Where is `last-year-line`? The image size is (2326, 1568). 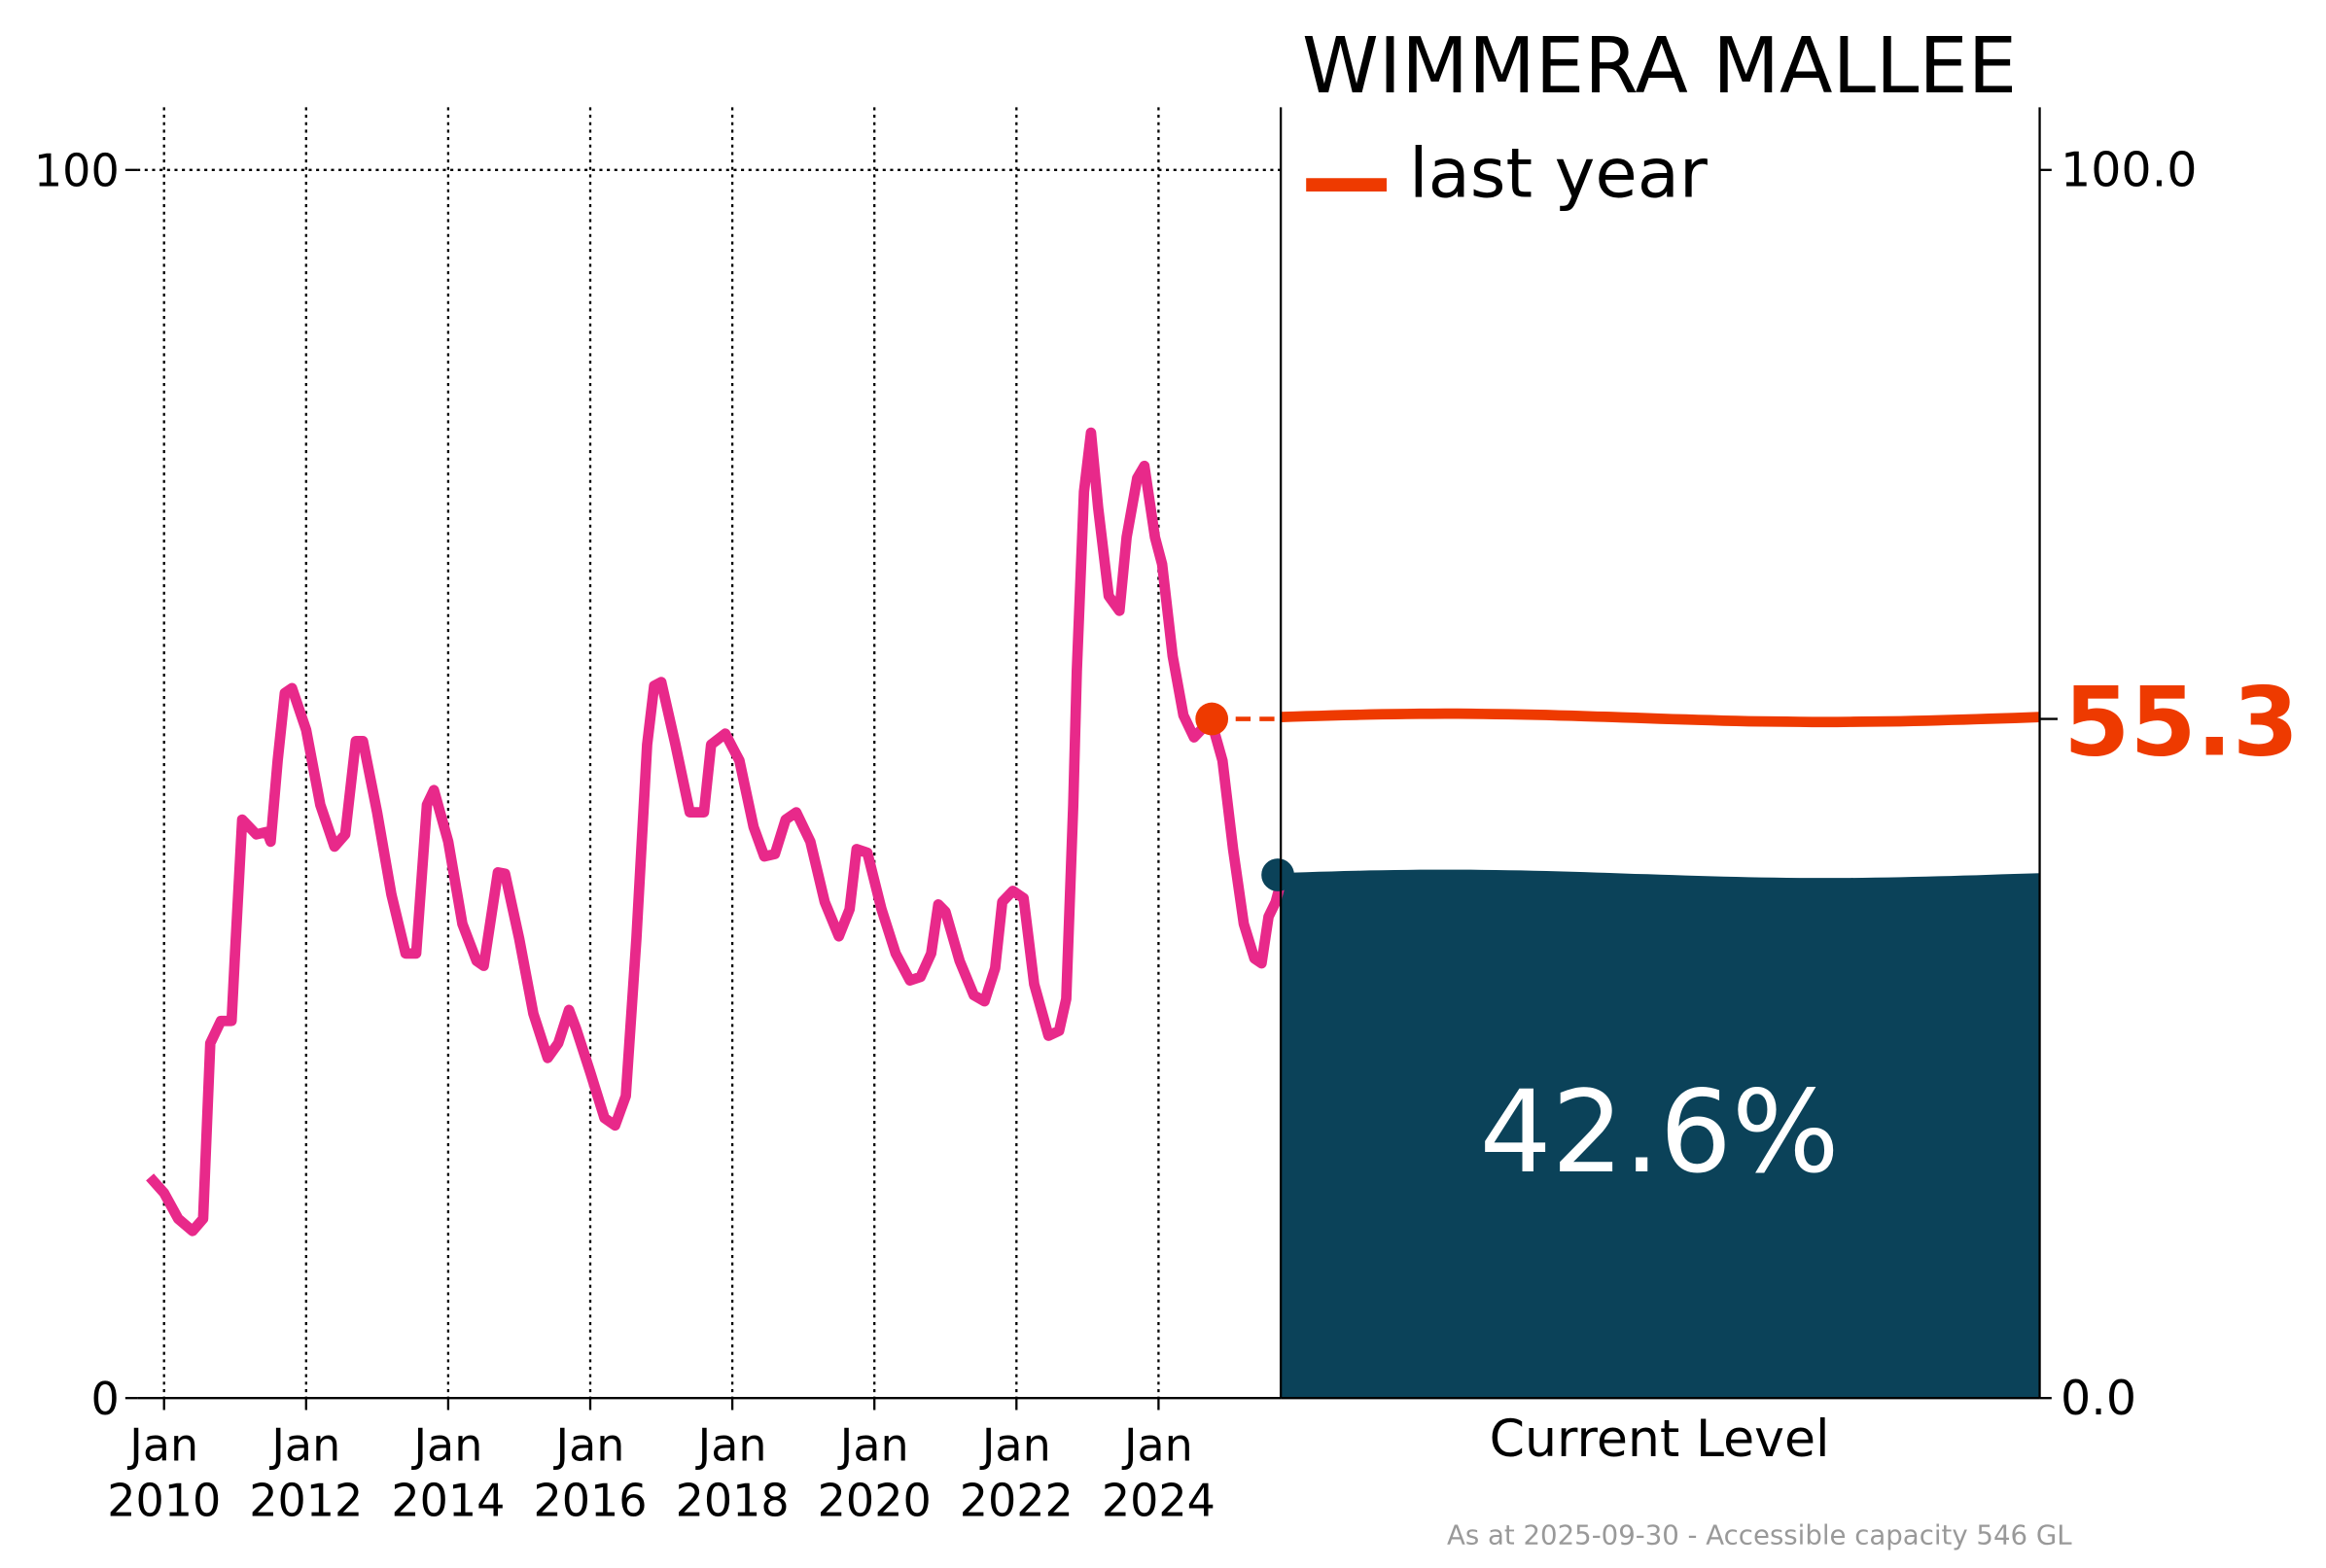
last-year-line is located at coordinates (1660, 718).